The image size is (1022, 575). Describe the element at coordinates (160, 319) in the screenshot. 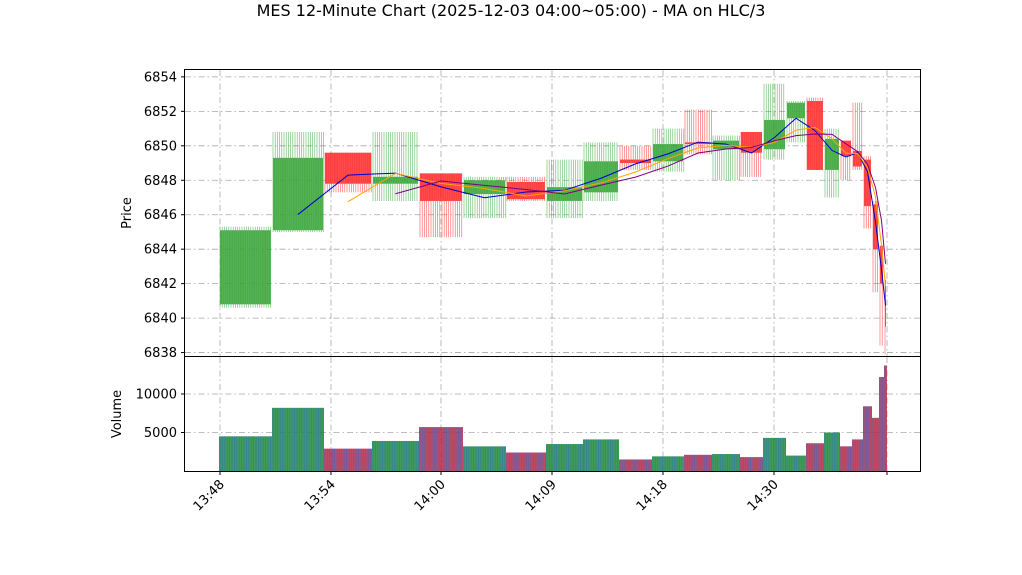

I see `price-tick-label: 6840` at that location.